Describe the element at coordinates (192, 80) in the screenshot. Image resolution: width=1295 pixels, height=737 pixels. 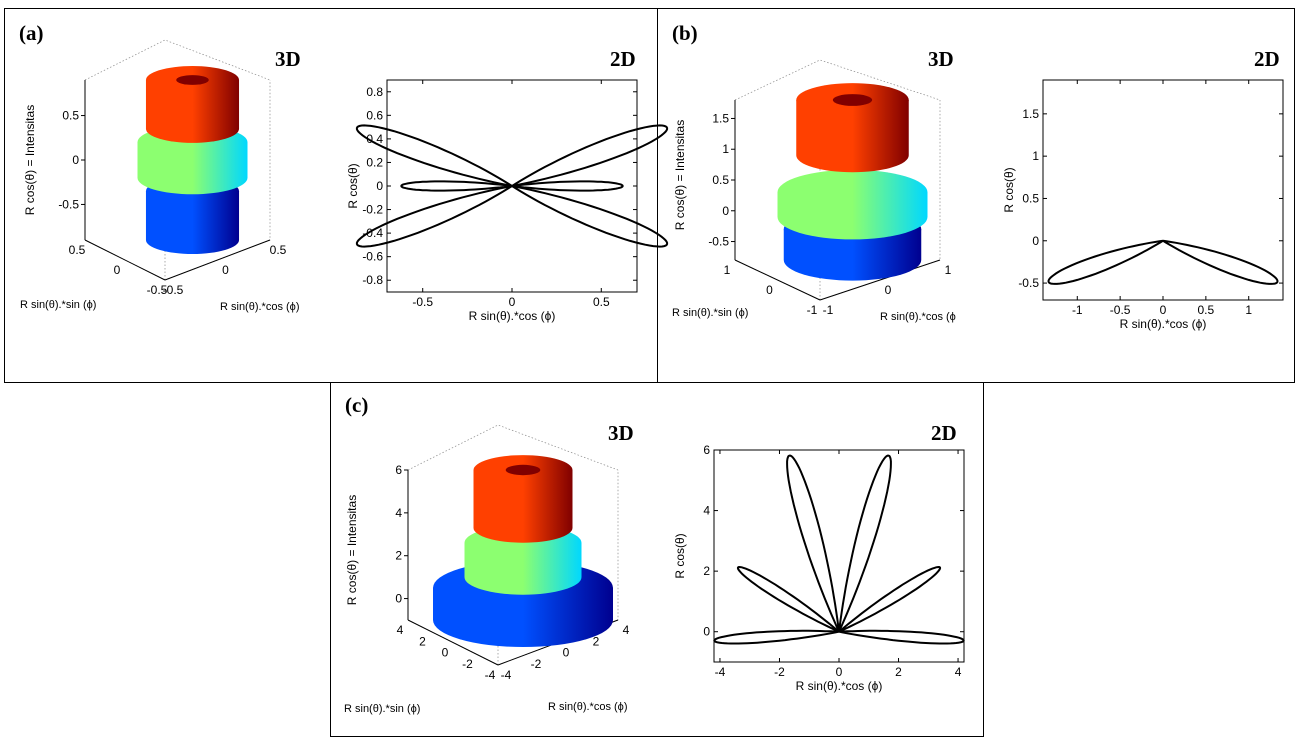
I see `surface-lobe-hole` at that location.